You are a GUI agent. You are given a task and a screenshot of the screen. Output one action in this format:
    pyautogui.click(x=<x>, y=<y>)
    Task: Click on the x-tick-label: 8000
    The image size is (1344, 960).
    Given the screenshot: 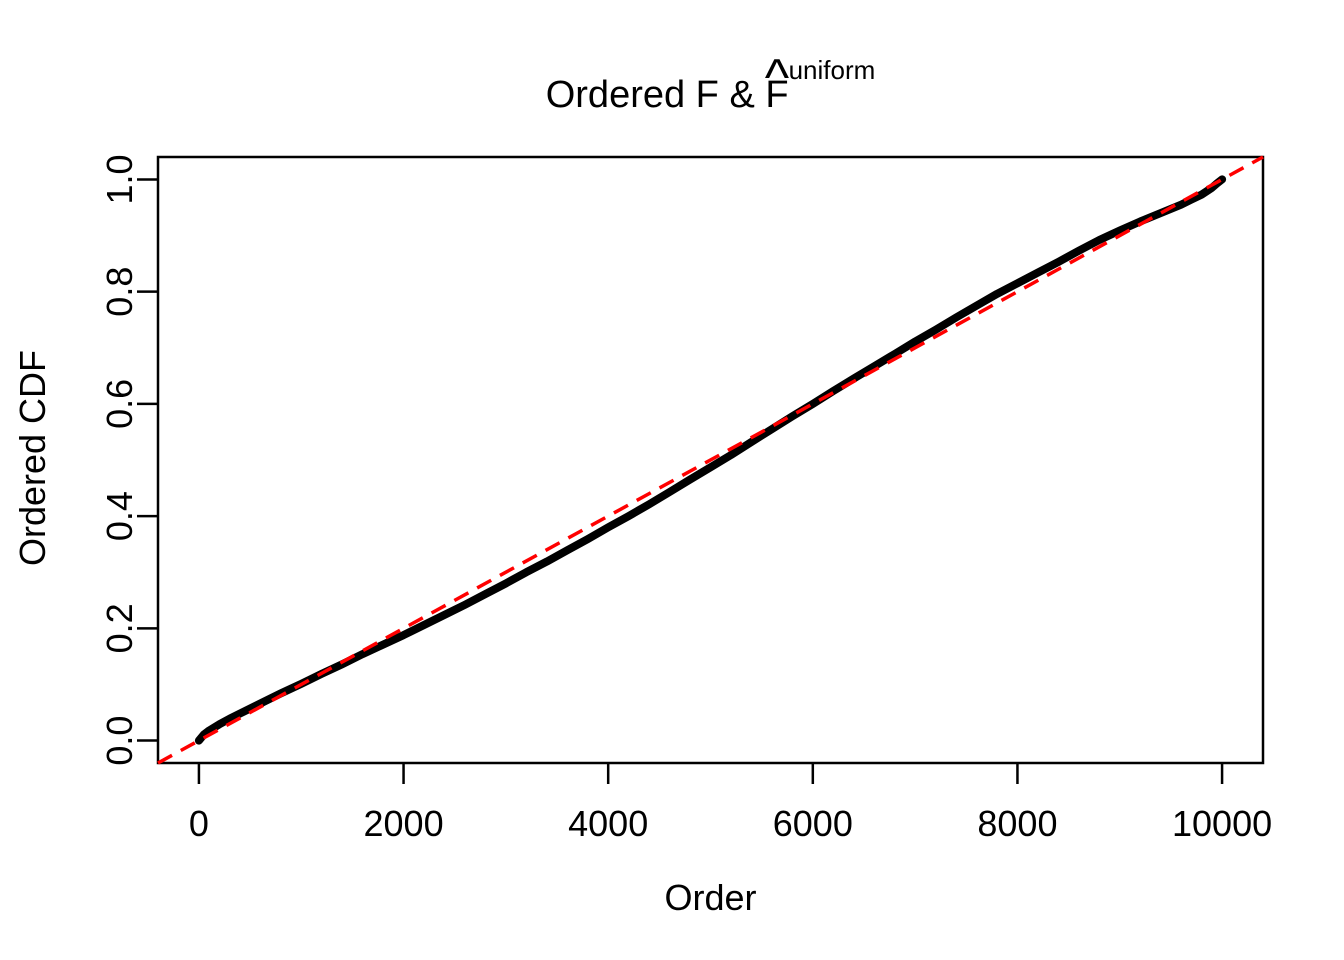 What is the action you would take?
    pyautogui.click(x=1017, y=823)
    